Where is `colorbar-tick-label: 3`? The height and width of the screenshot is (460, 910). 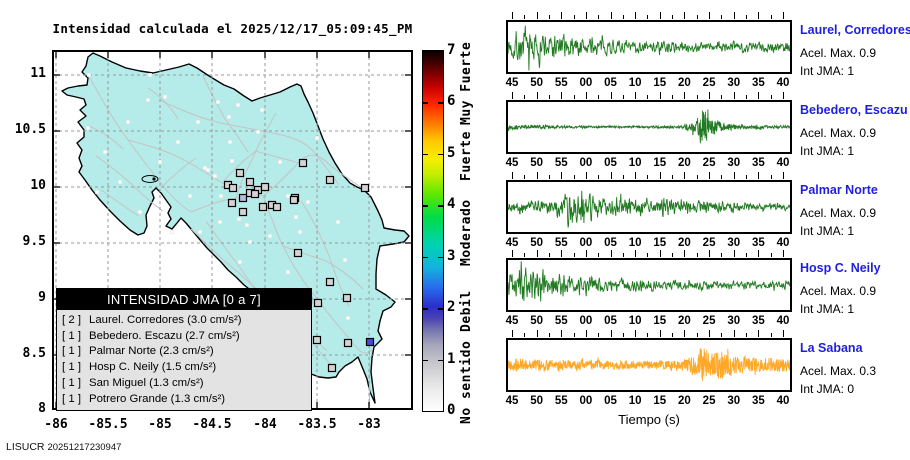
colorbar-tick-label: 3 is located at coordinates (451, 255).